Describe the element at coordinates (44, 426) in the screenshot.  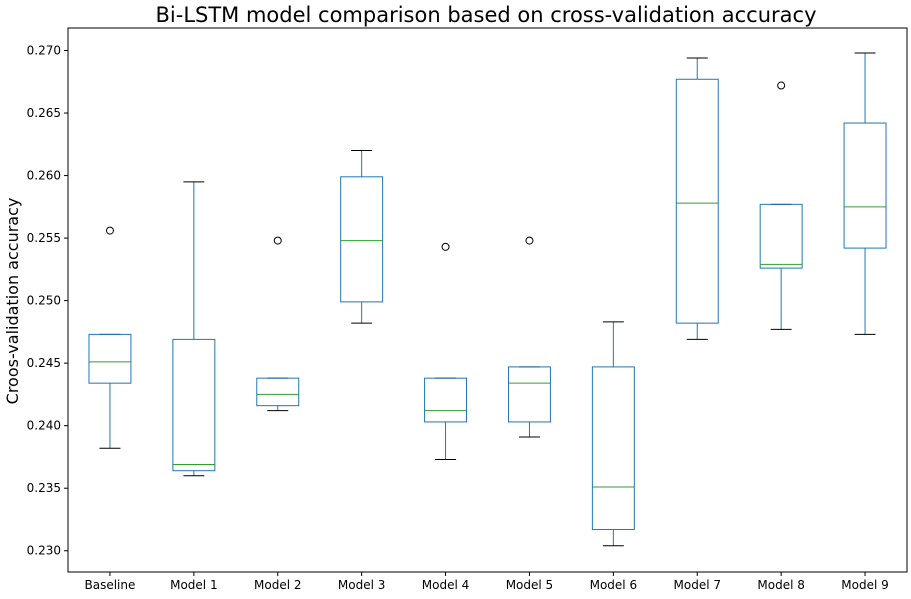
I see `y-tick-label: 0.240` at that location.